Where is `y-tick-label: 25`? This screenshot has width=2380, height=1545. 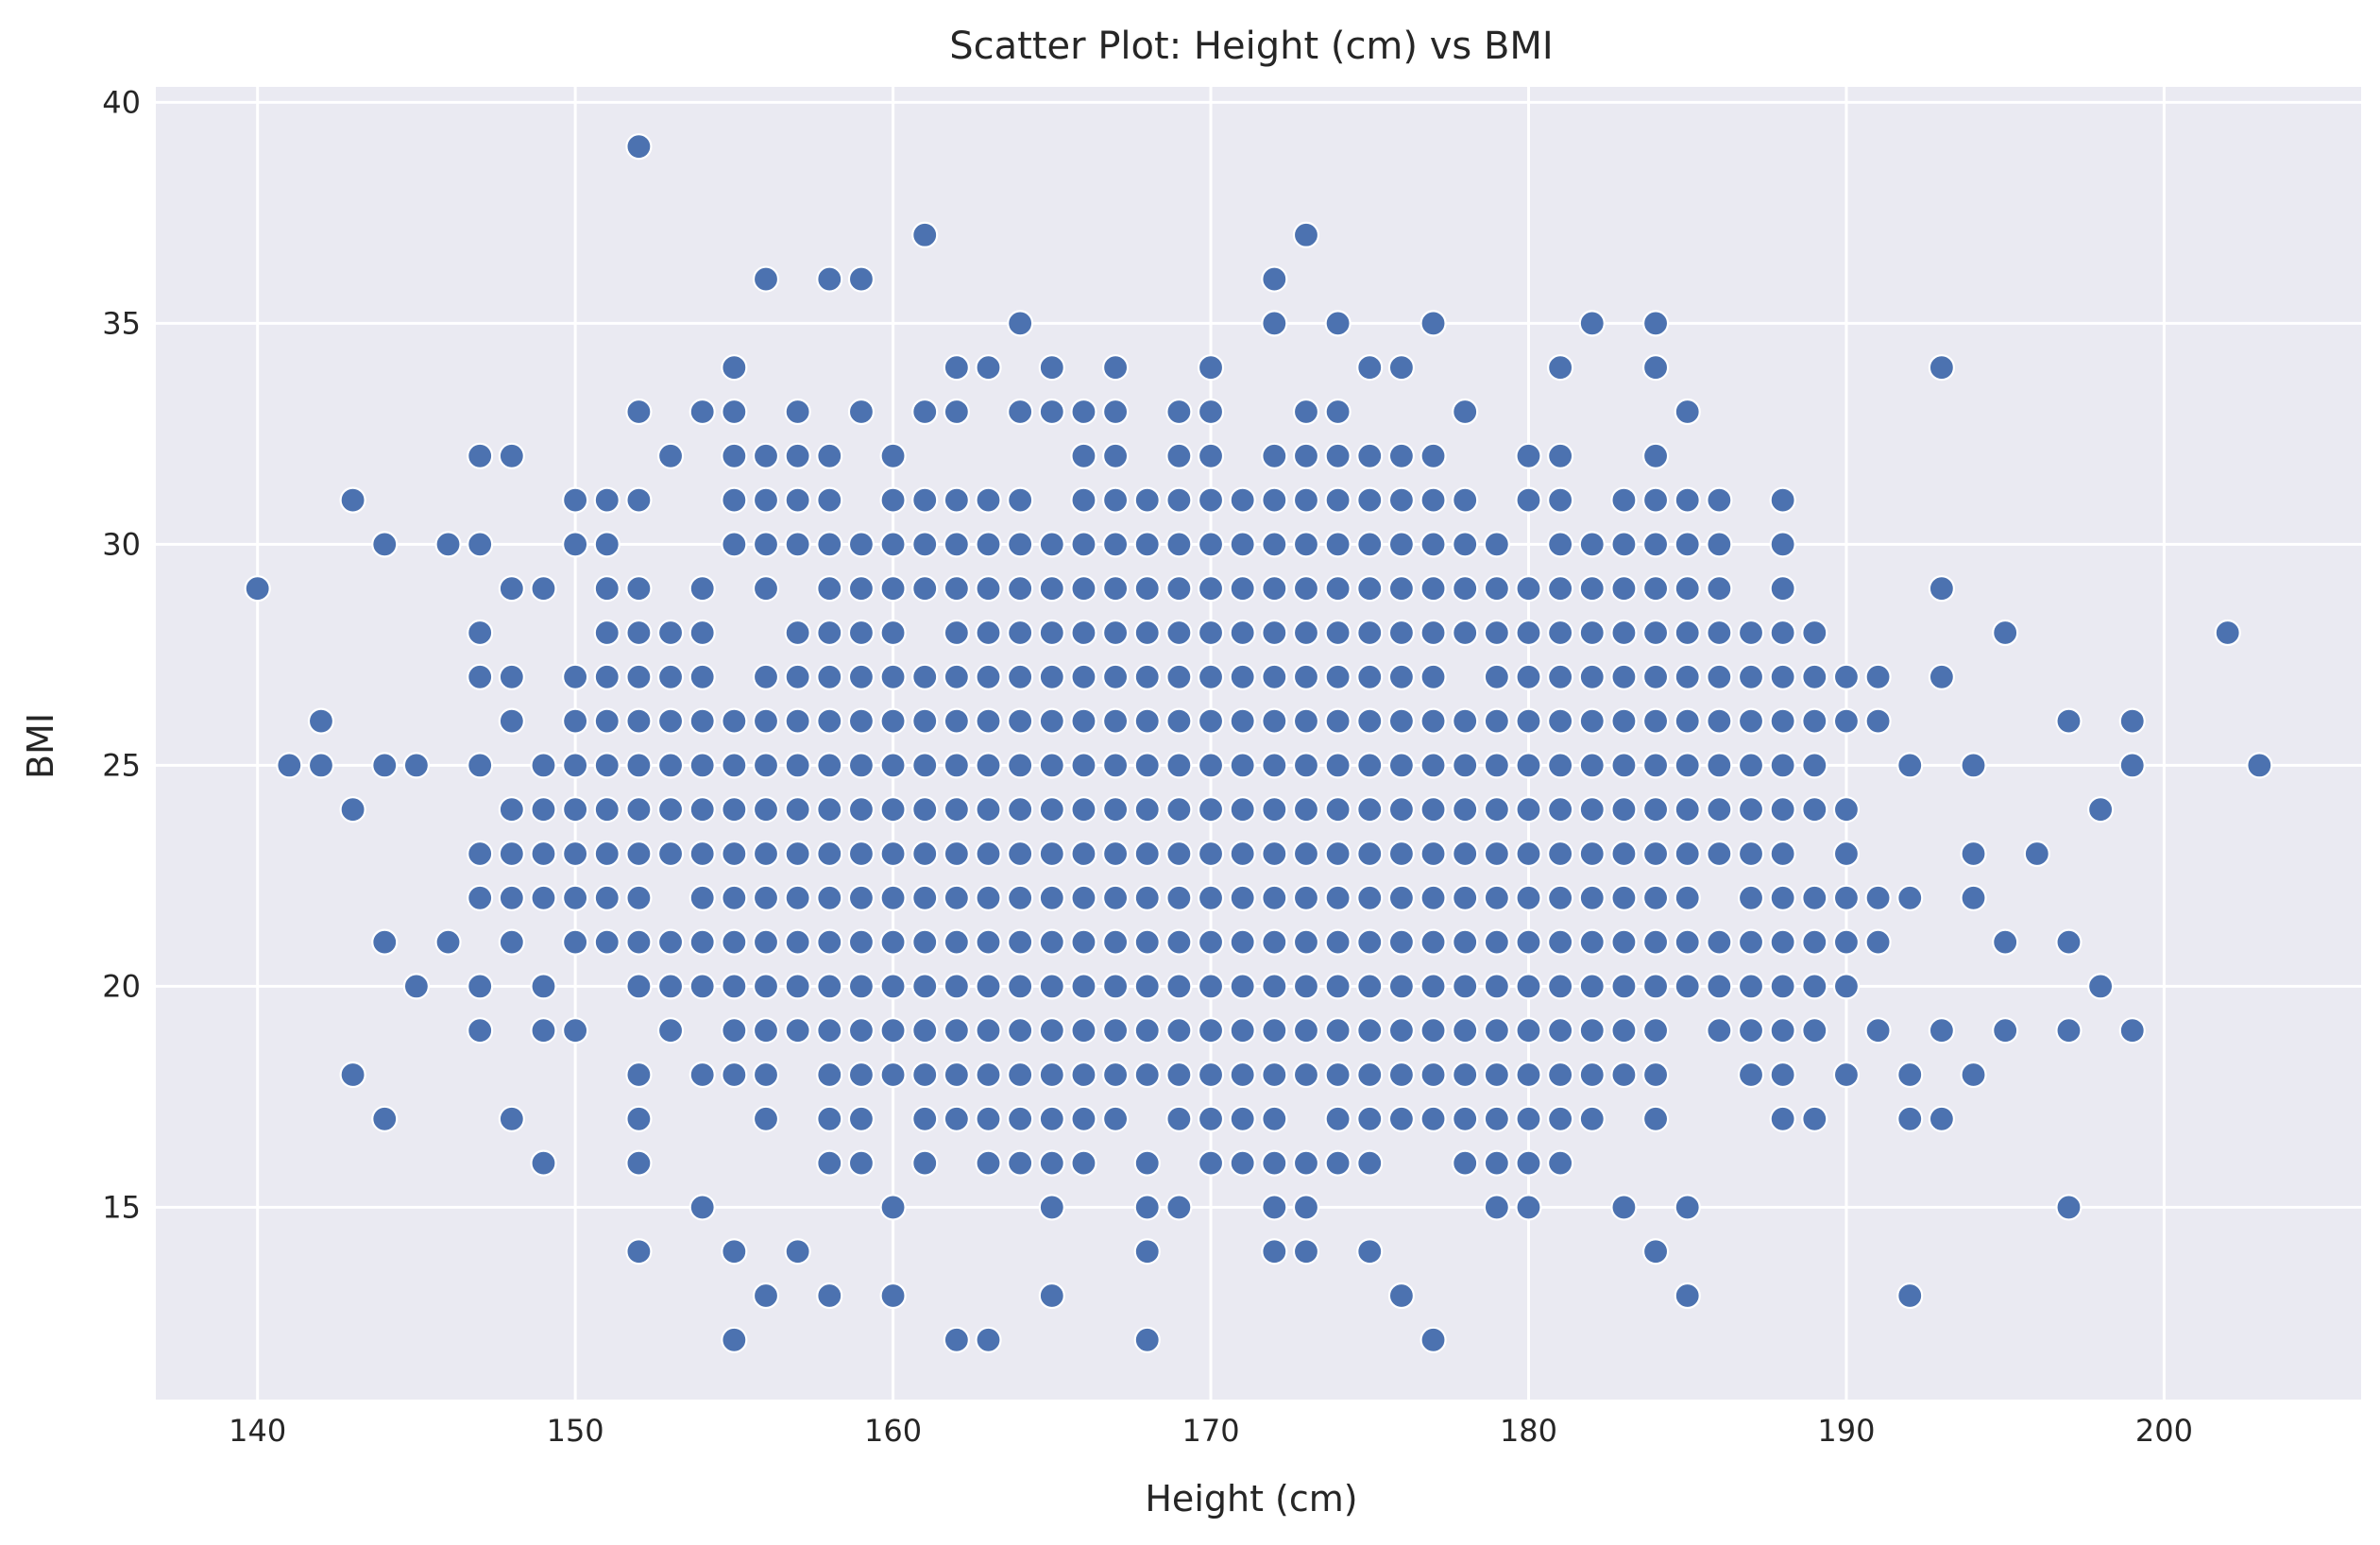
y-tick-label: 25 is located at coordinates (121, 765).